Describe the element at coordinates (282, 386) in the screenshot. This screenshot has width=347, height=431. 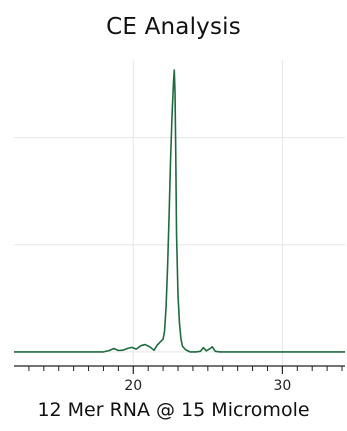
I see `x-tick-label-30: 30` at that location.